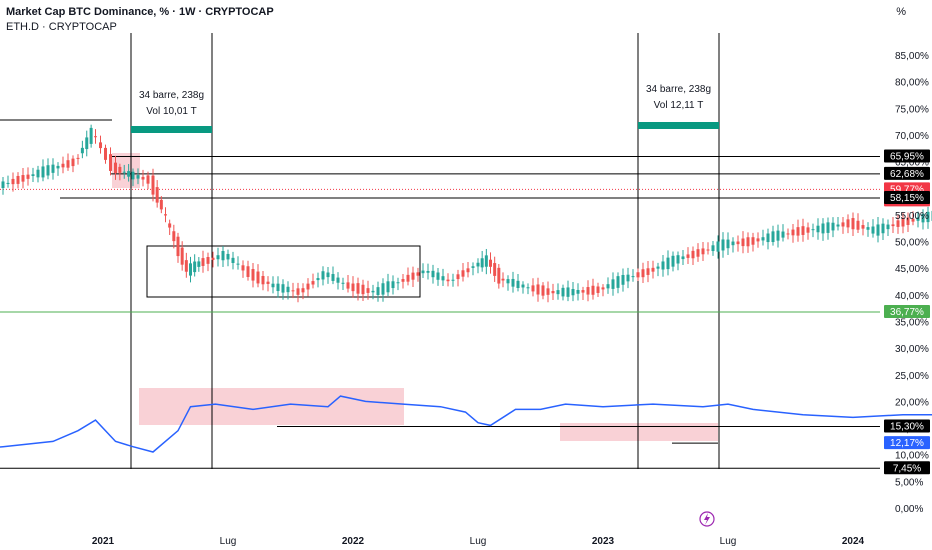 The width and height of the screenshot is (932, 550). I want to click on price-tick-label: 65,00%, so click(912, 163).